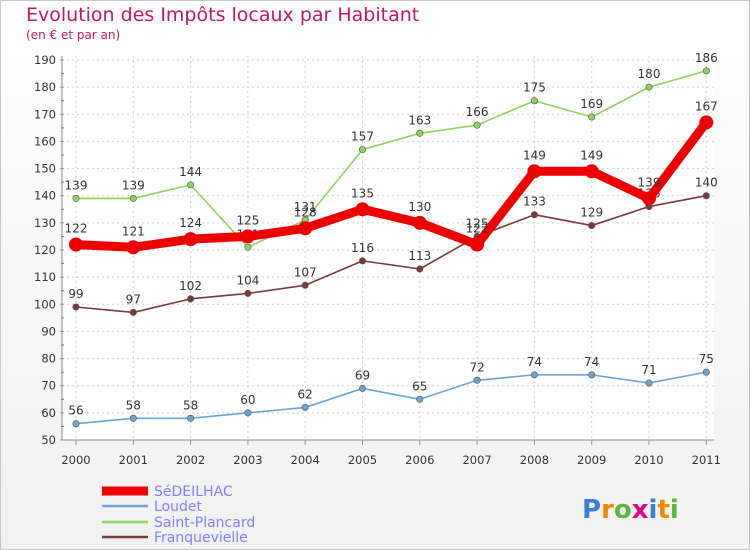  Describe the element at coordinates (534, 202) in the screenshot. I see `data-label: 133` at that location.